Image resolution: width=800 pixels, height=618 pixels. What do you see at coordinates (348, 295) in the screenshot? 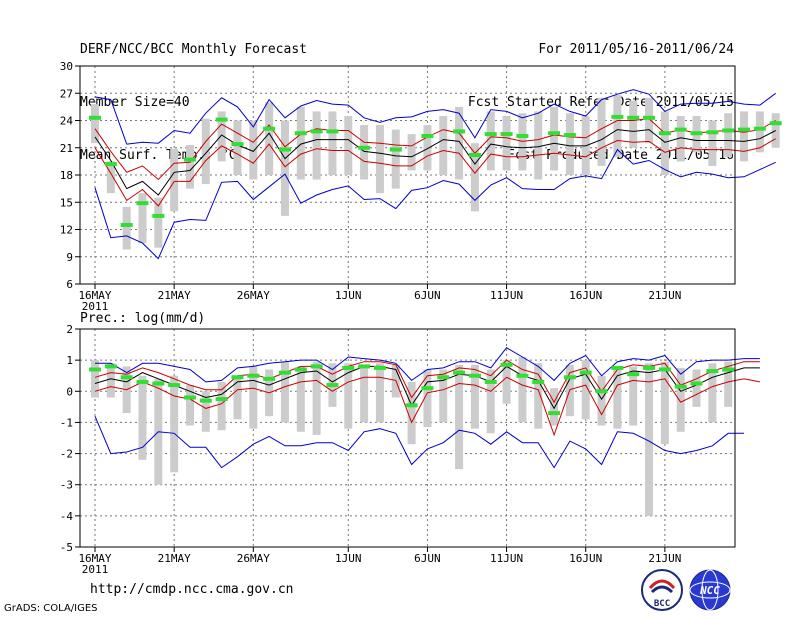
I see `temp-xtick-label: 1JUN` at bounding box center [348, 295].